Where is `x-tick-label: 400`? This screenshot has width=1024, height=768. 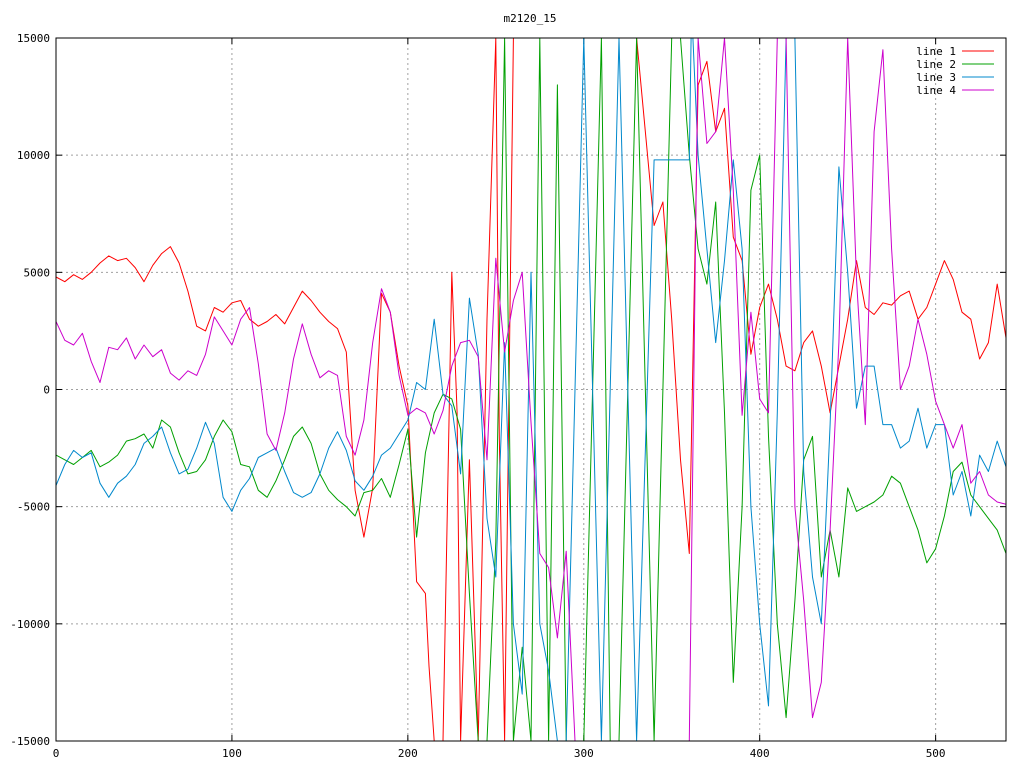
x-tick-label: 400 is located at coordinates (760, 753).